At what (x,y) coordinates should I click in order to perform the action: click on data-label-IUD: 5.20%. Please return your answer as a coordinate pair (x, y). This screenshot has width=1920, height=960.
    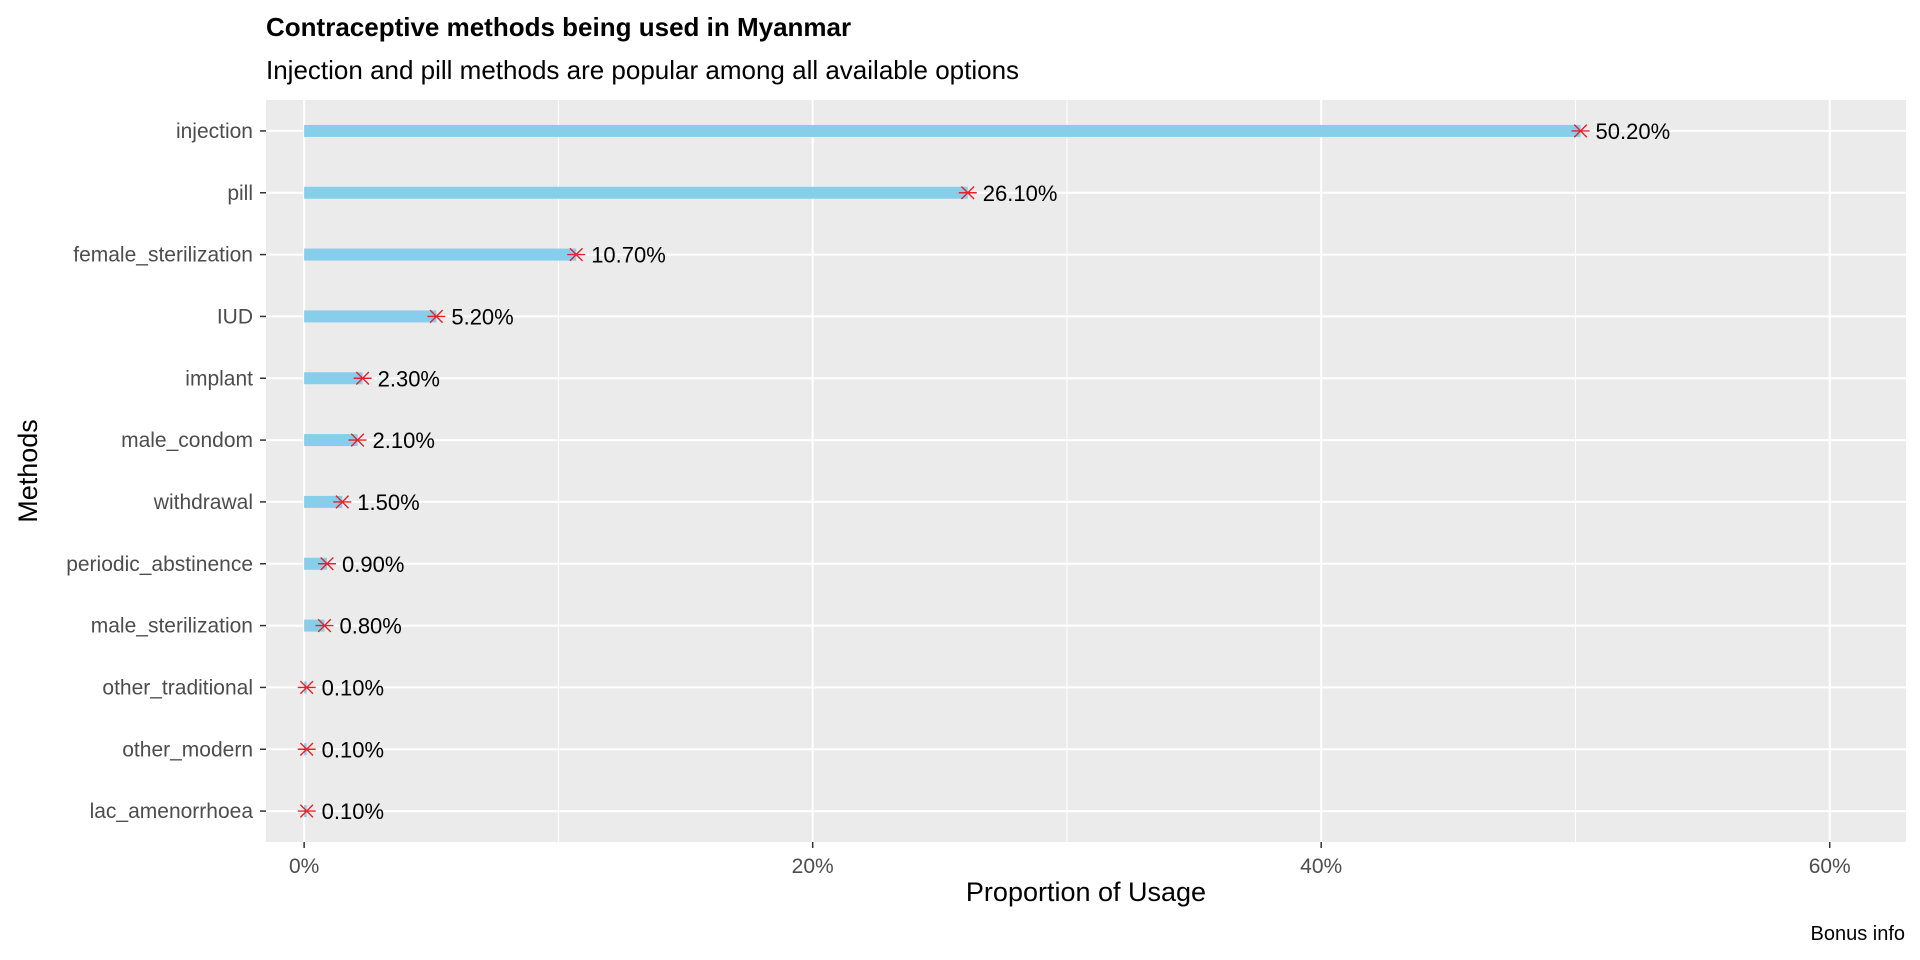
    Looking at the image, I should click on (482, 316).